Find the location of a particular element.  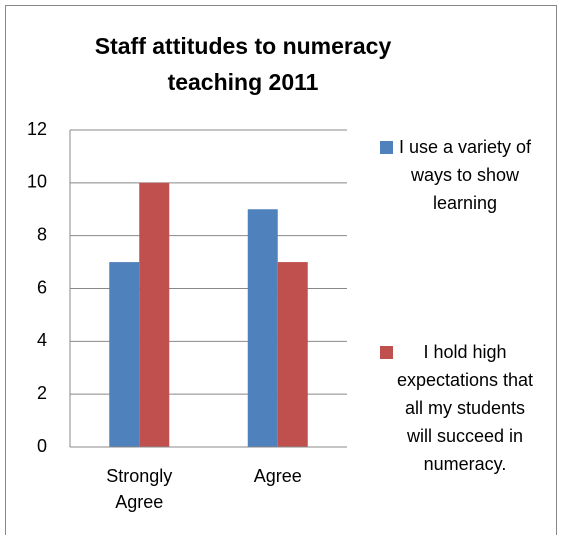

x-tick-label: Agree is located at coordinates (278, 476).